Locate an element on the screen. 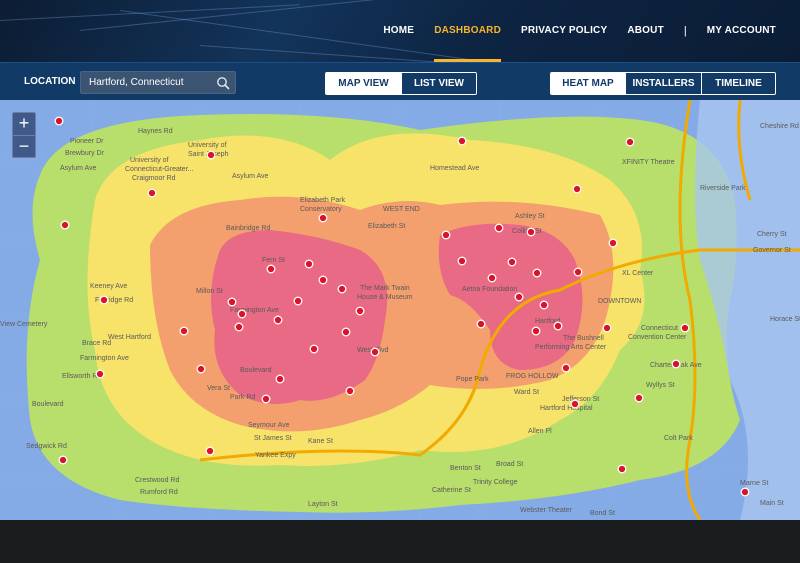  nav-home: HOME is located at coordinates (399, 30).